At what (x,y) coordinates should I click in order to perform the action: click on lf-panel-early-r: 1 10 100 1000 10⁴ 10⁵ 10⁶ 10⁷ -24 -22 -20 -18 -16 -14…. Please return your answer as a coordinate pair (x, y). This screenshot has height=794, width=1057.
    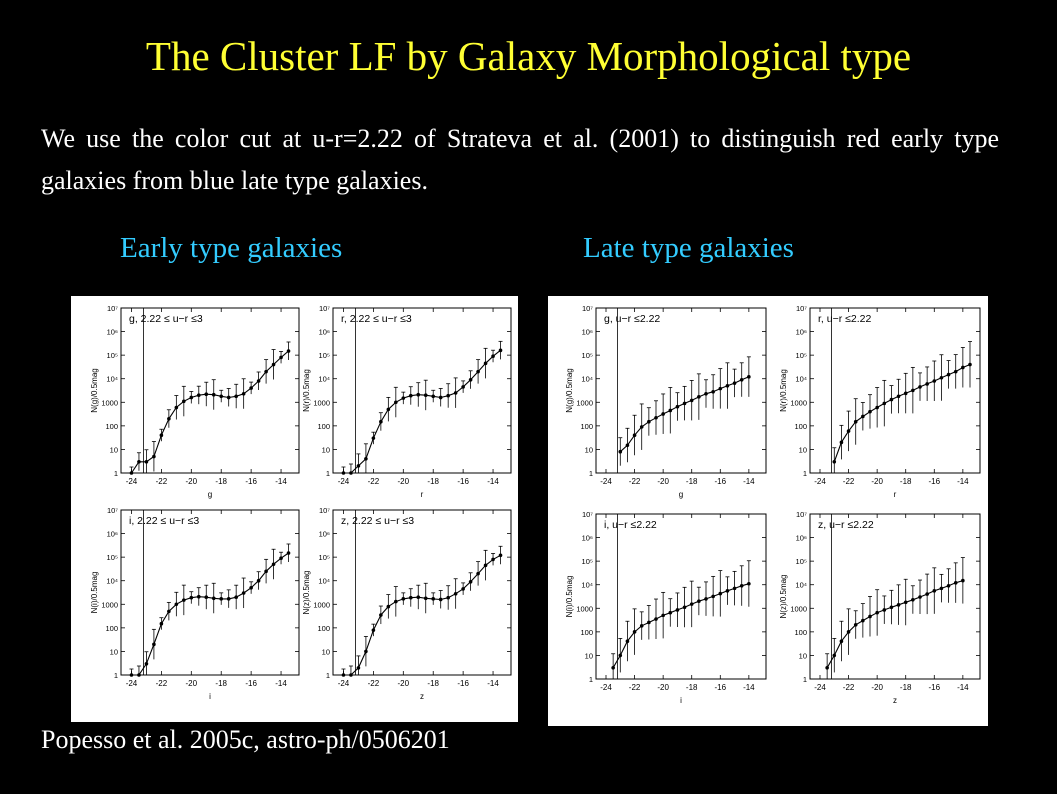
    Looking at the image, I should click on (407, 401).